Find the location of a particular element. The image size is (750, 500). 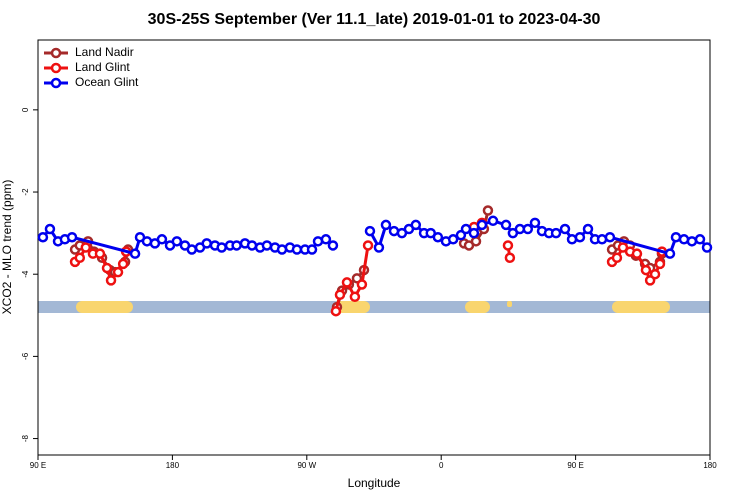

legend-label: Ocean Glint is located at coordinates (107, 82).